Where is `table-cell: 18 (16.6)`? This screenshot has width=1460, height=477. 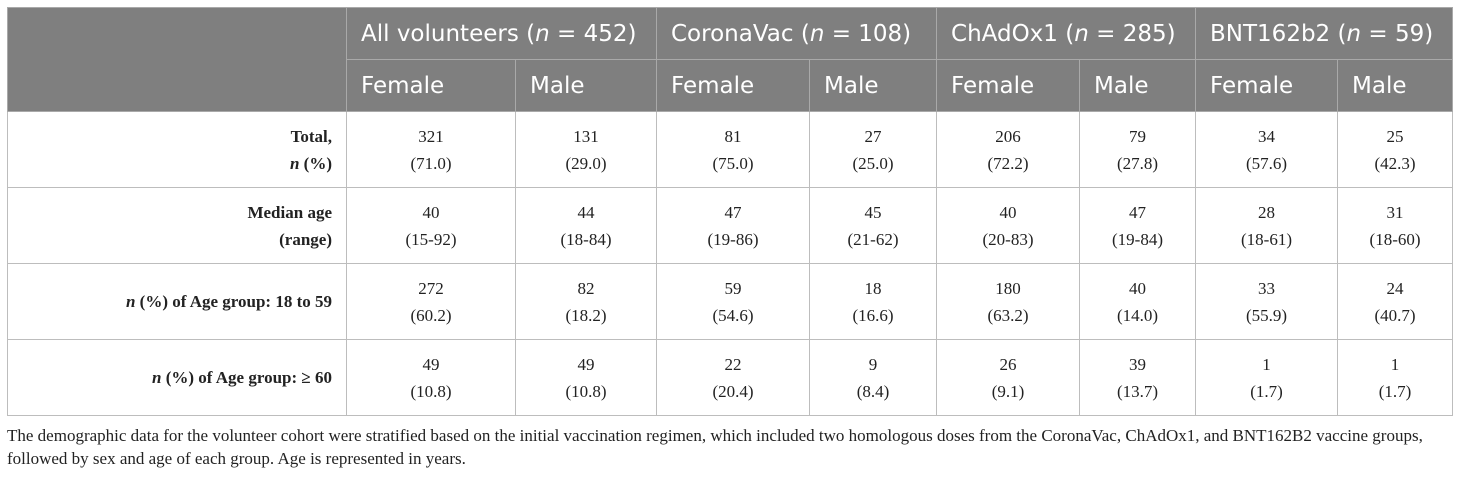
table-cell: 18 (16.6) is located at coordinates (873, 301).